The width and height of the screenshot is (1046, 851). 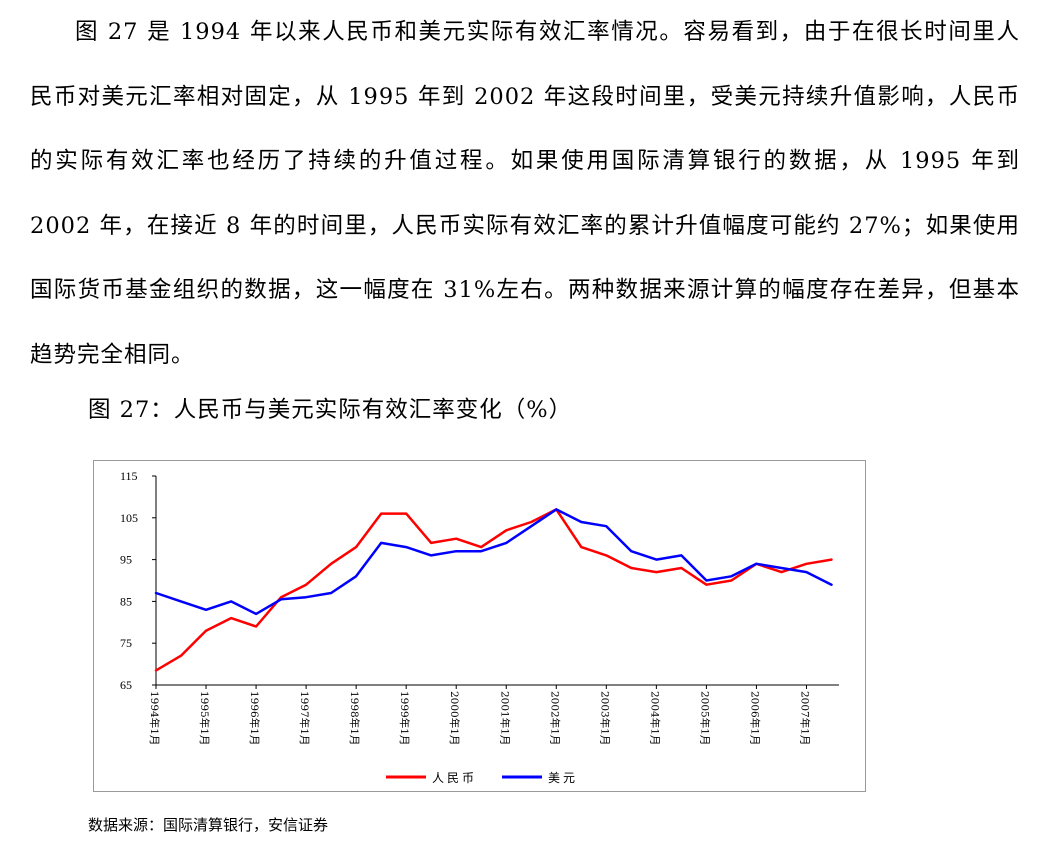 What do you see at coordinates (754, 718) in the screenshot?
I see `x-tick-label: 2006年1月` at bounding box center [754, 718].